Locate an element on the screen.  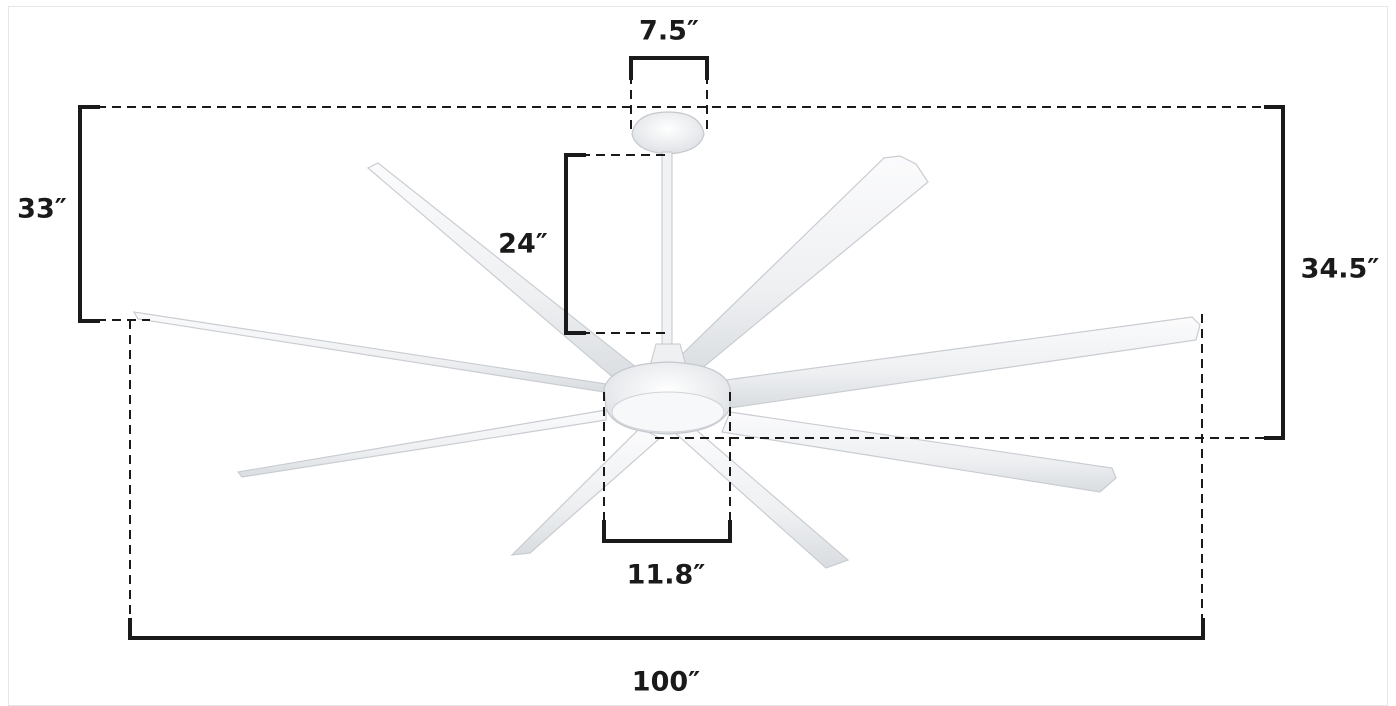
label-overall-height: 34.5″ is located at coordinates (1340, 269).